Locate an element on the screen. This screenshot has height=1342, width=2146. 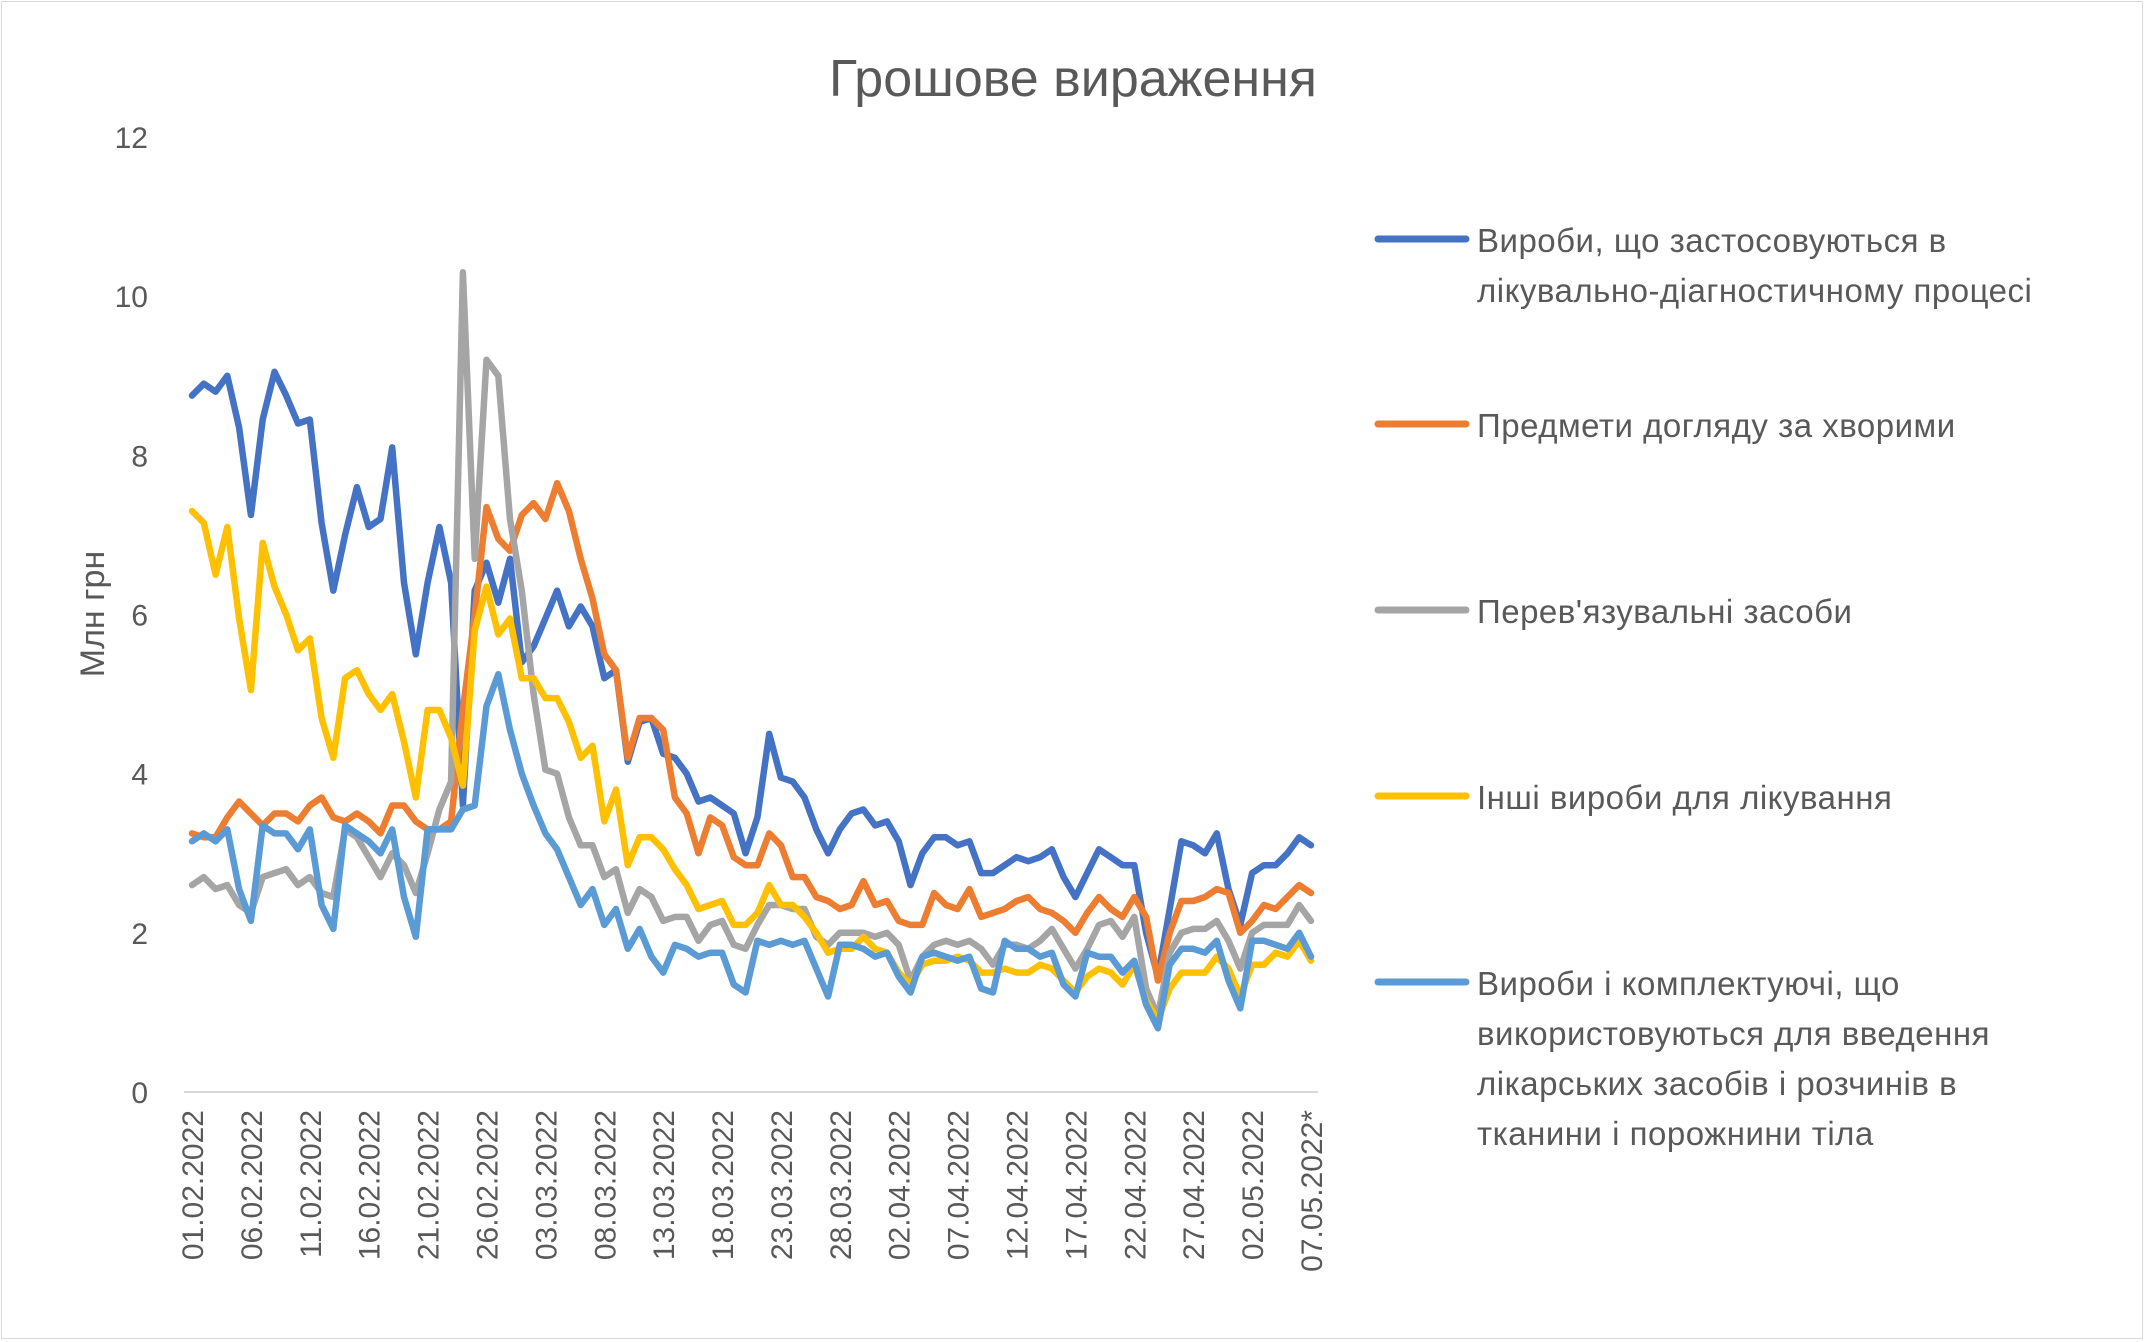
x-tick-label: 28.03.2022 is located at coordinates (841, 1185).